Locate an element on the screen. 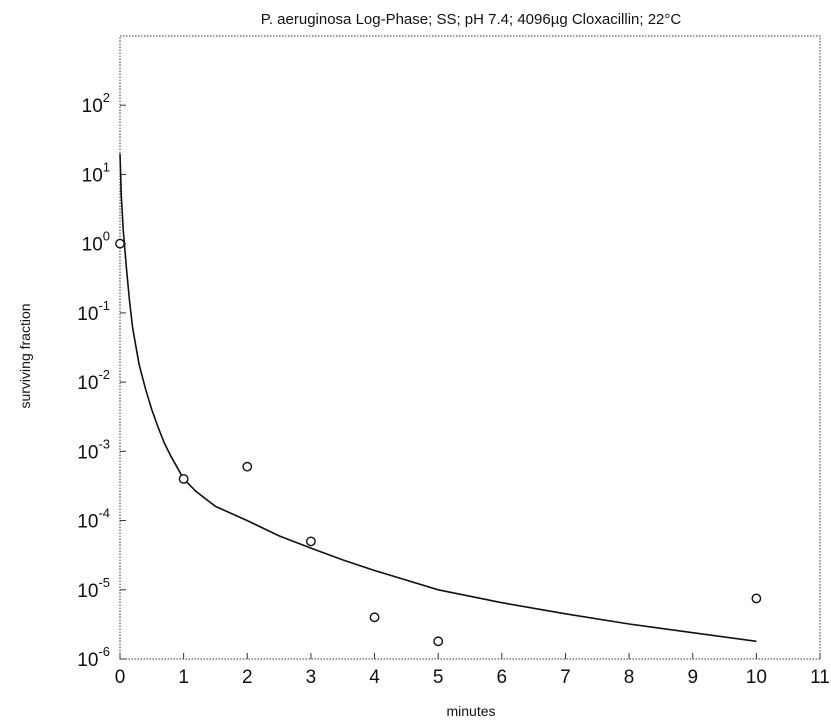 This screenshot has width=831, height=724. y-tick-label: 10⁻³ is located at coordinates (93, 449).